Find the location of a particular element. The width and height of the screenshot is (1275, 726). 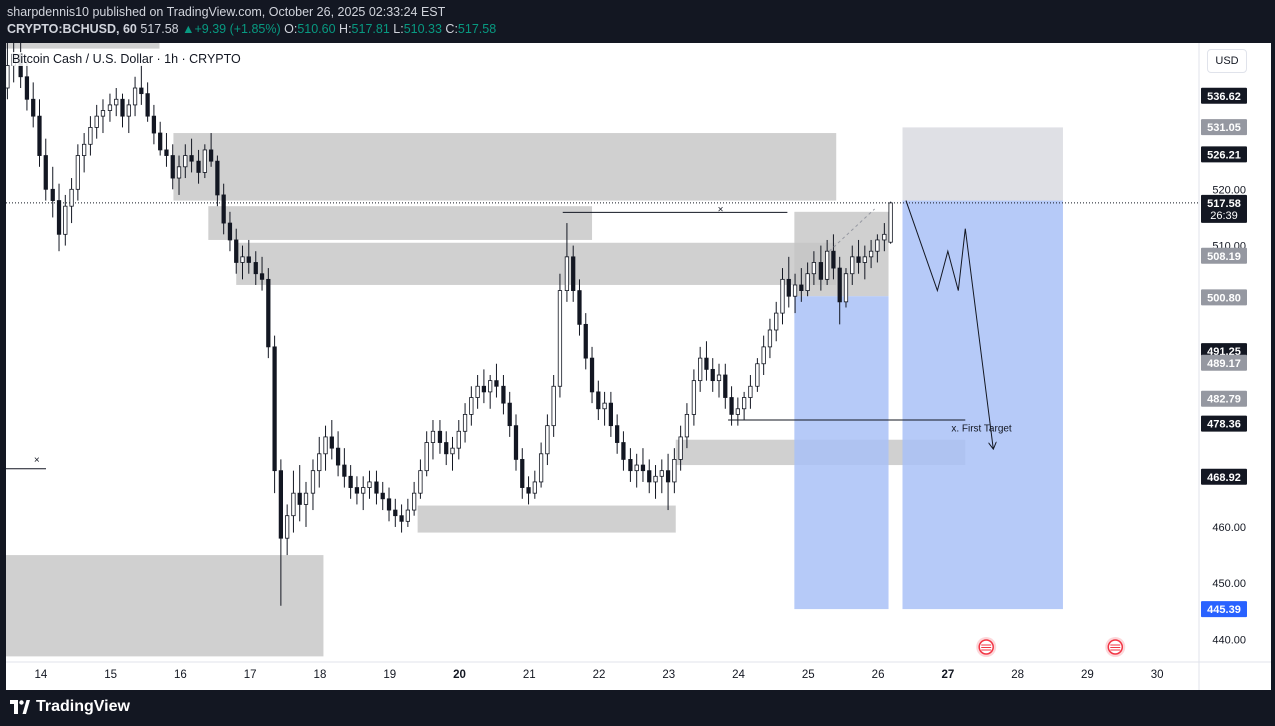

change-arrow-icon: ▲ is located at coordinates (188, 29).